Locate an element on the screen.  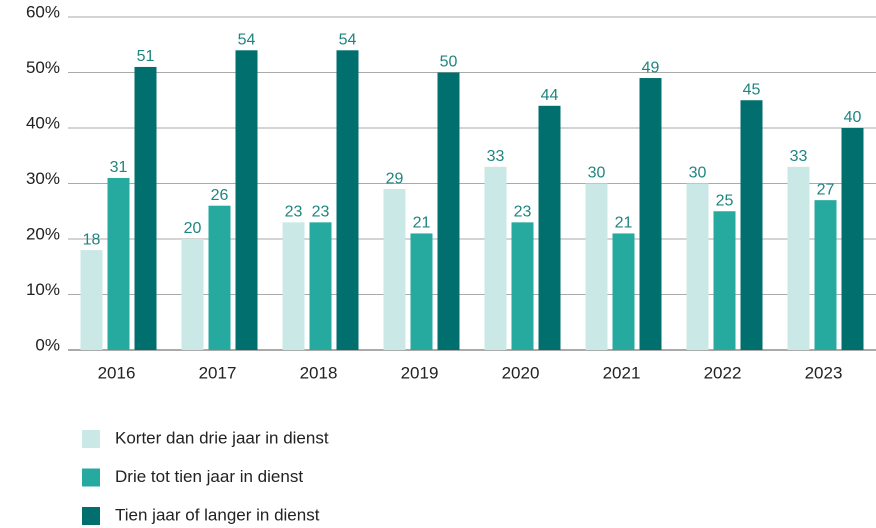
y-tick-label: 60% is located at coordinates (43, 11).